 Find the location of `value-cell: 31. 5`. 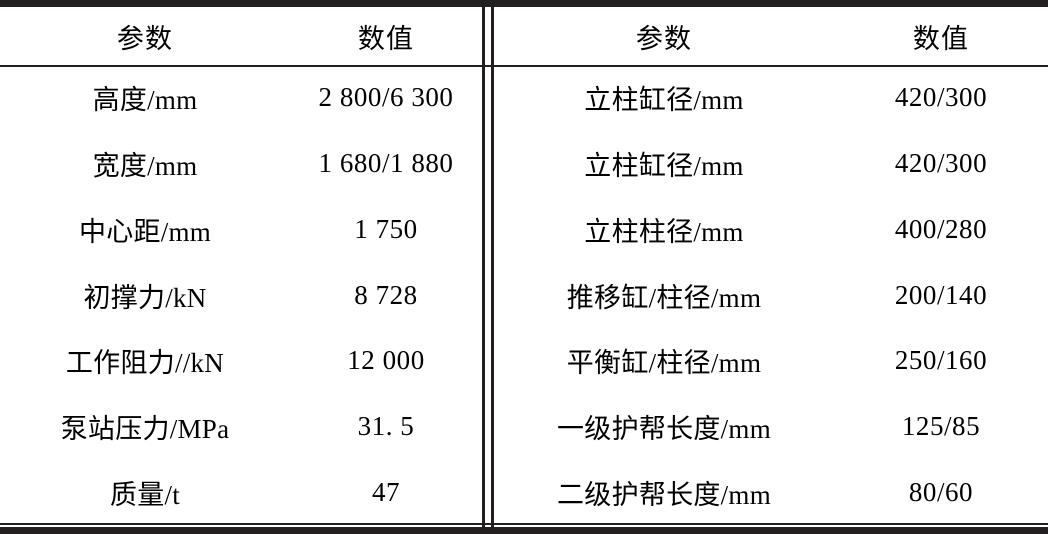

value-cell: 31. 5 is located at coordinates (386, 426).